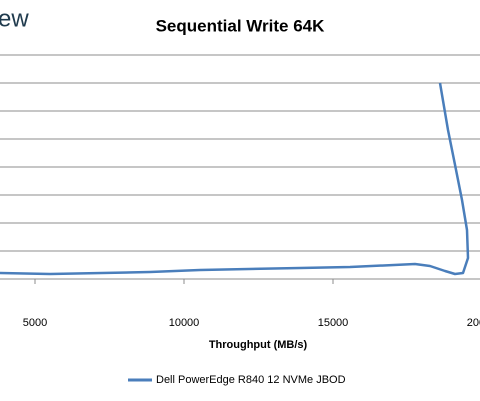  Describe the element at coordinates (35, 323) in the screenshot. I see `x-tick-label: 5000` at that location.